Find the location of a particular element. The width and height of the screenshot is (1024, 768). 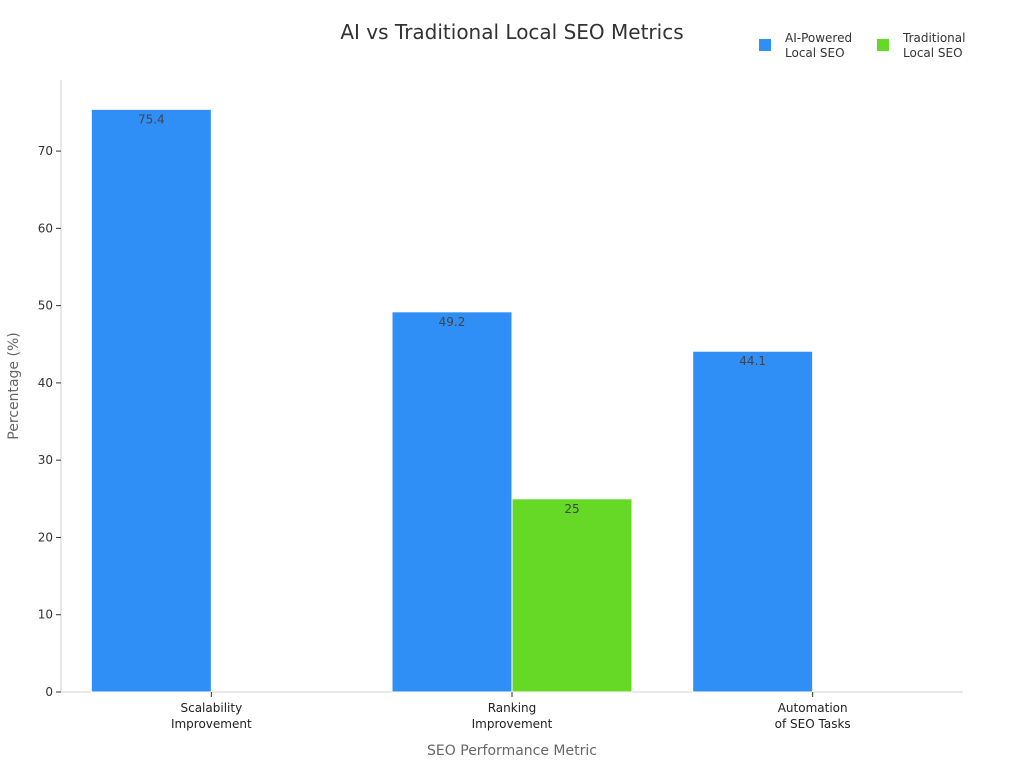

bar-value-label: 75.4 is located at coordinates (151, 119).